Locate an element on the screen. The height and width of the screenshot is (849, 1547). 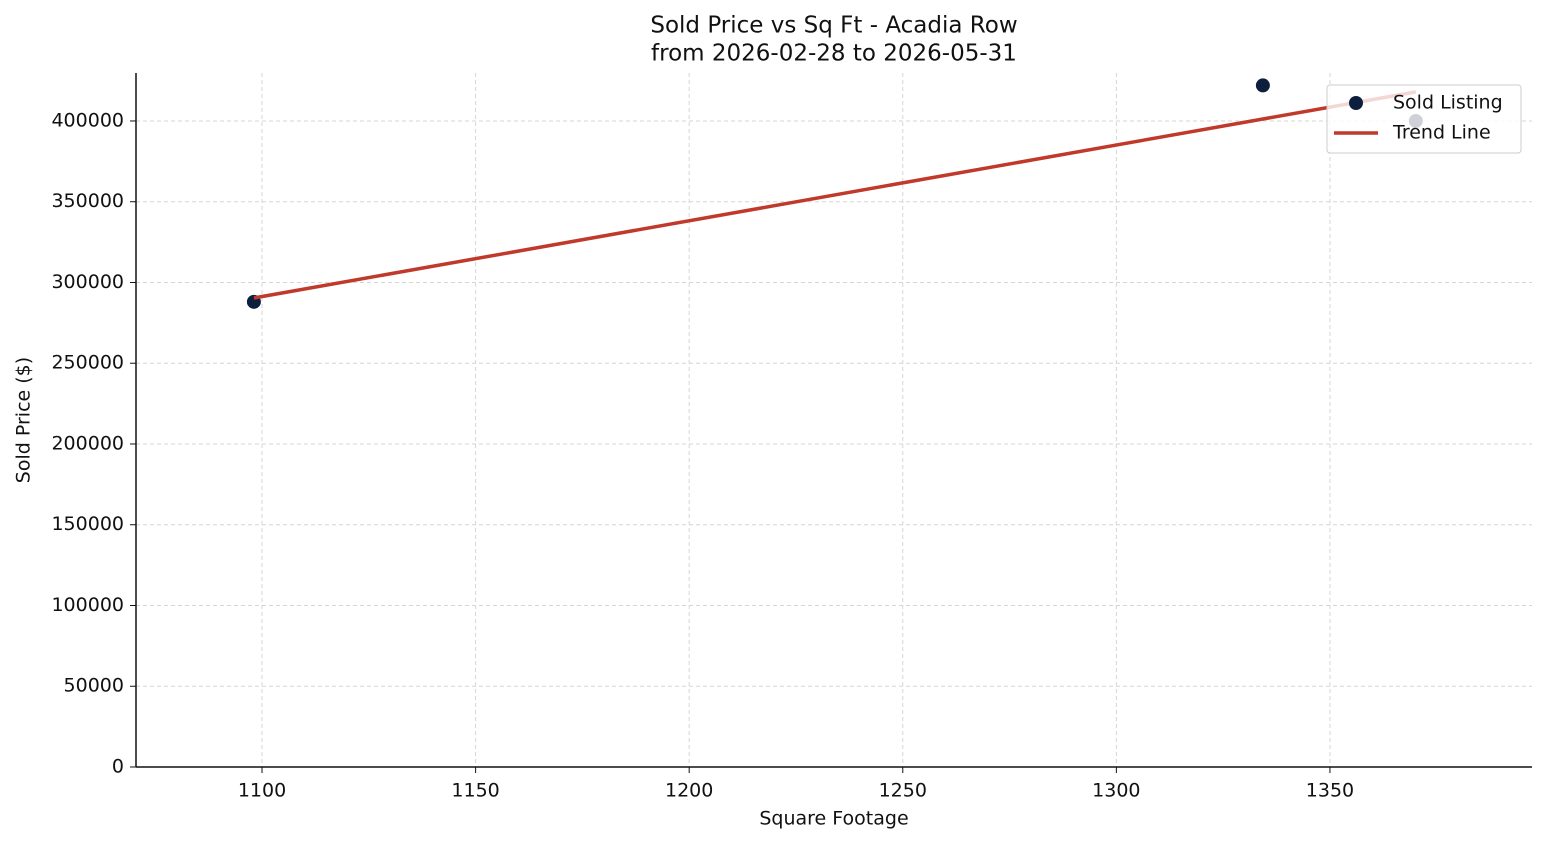
x-axis-label: Square Footage is located at coordinates (833, 819).